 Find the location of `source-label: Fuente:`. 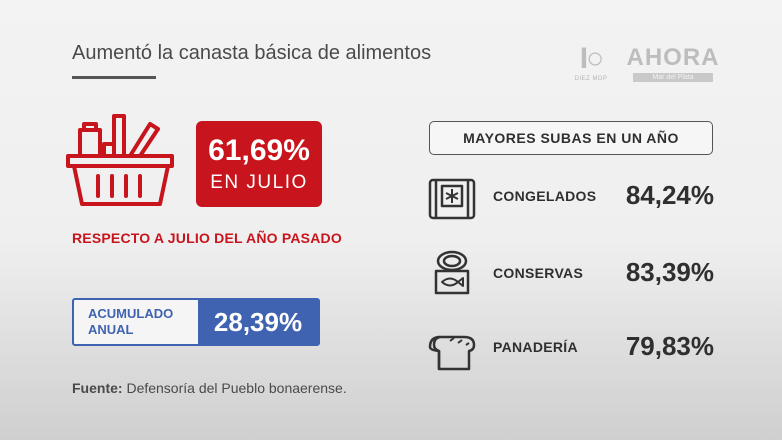

source-label: Fuente: is located at coordinates (97, 388).